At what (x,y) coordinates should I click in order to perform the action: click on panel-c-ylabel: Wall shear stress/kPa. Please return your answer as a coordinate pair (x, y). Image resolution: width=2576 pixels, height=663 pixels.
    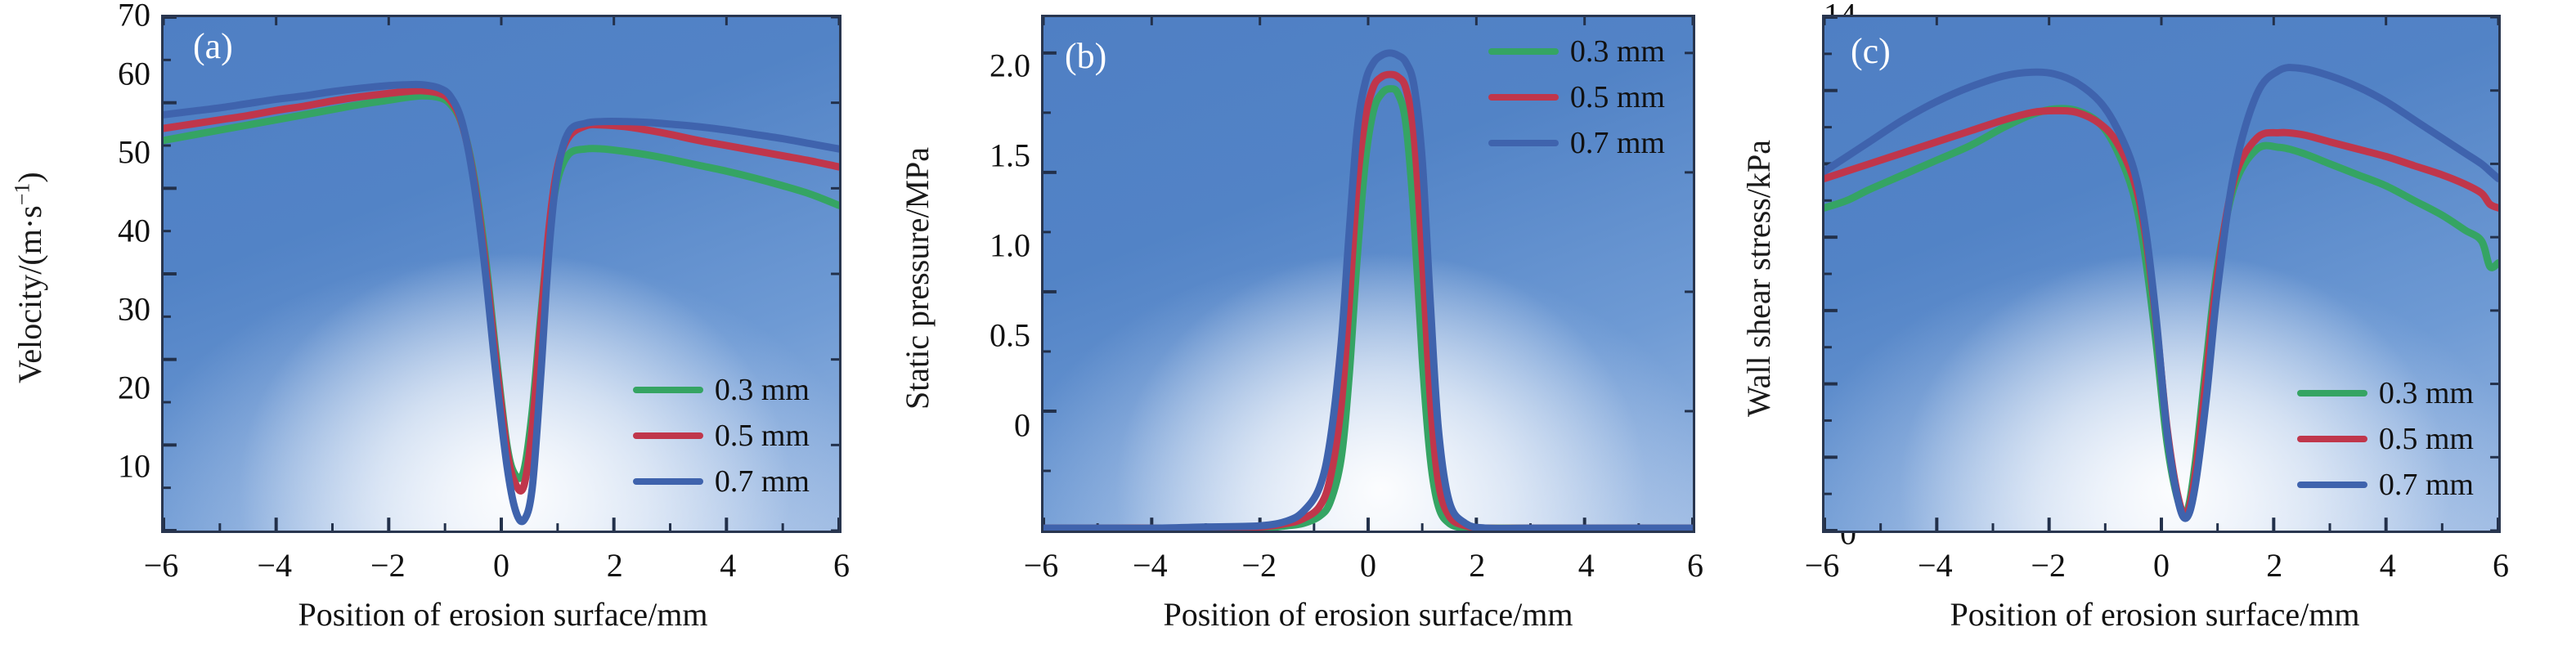
    Looking at the image, I should click on (1758, 278).